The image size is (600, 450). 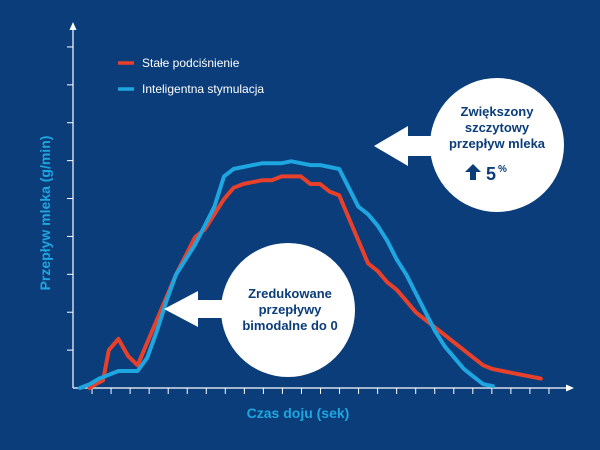 I want to click on legend-item-stale-podcisnienie: Stałe podciśnienie, so click(x=179, y=63).